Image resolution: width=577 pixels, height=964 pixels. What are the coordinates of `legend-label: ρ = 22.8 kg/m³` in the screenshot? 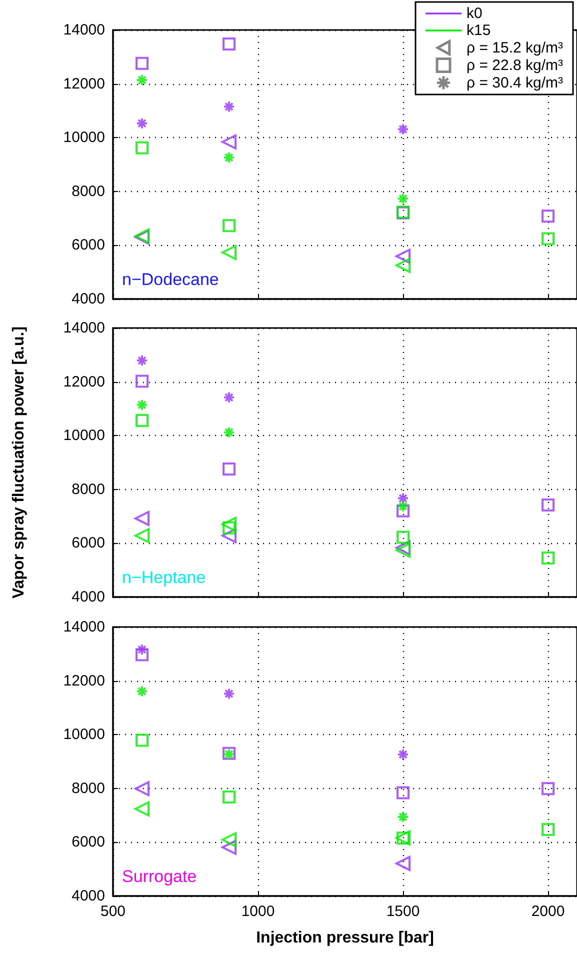 It's located at (515, 65).